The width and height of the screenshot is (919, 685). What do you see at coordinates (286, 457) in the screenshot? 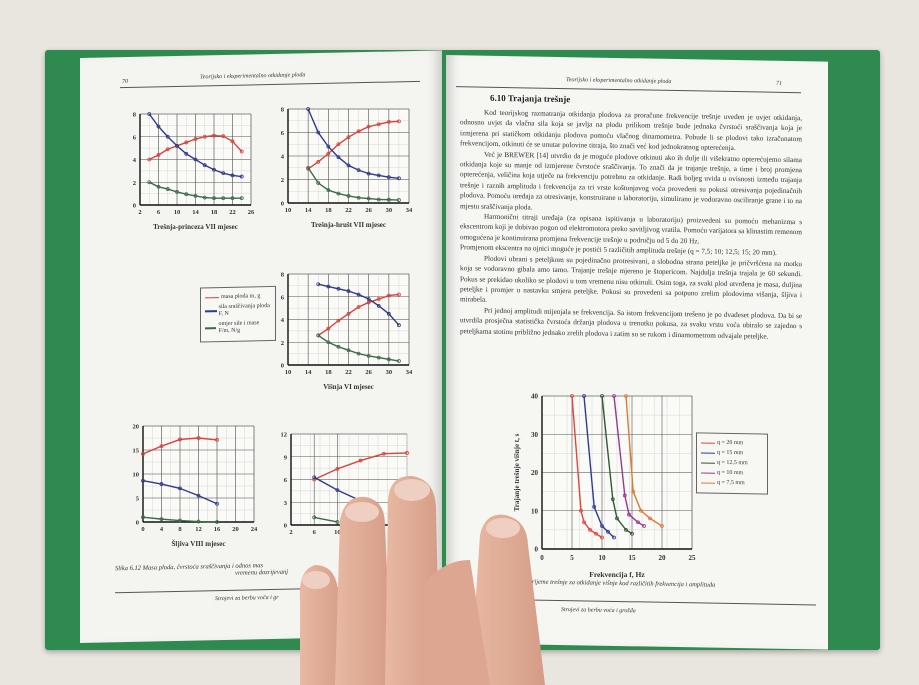
I see `y-tick-label: 9` at bounding box center [286, 457].